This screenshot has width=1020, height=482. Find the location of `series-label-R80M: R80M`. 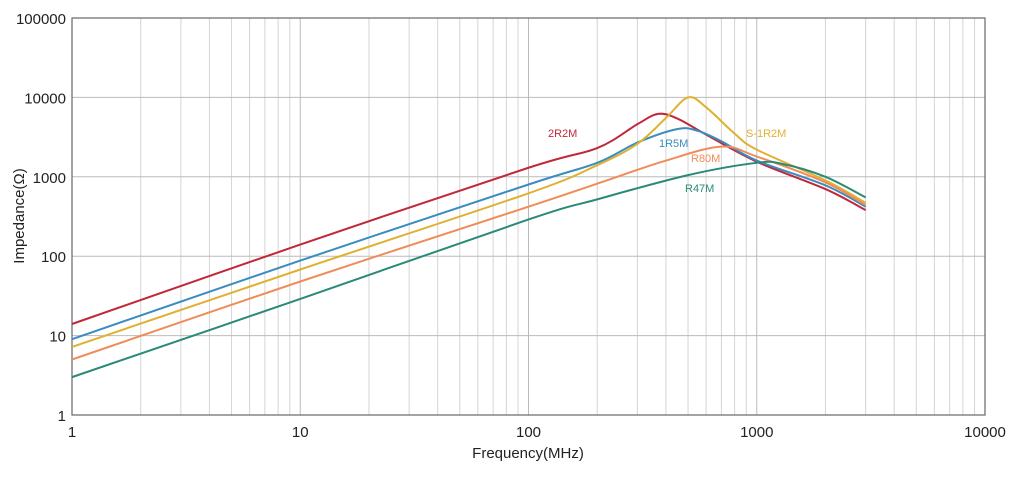

series-label-R80M: R80M is located at coordinates (705, 159).